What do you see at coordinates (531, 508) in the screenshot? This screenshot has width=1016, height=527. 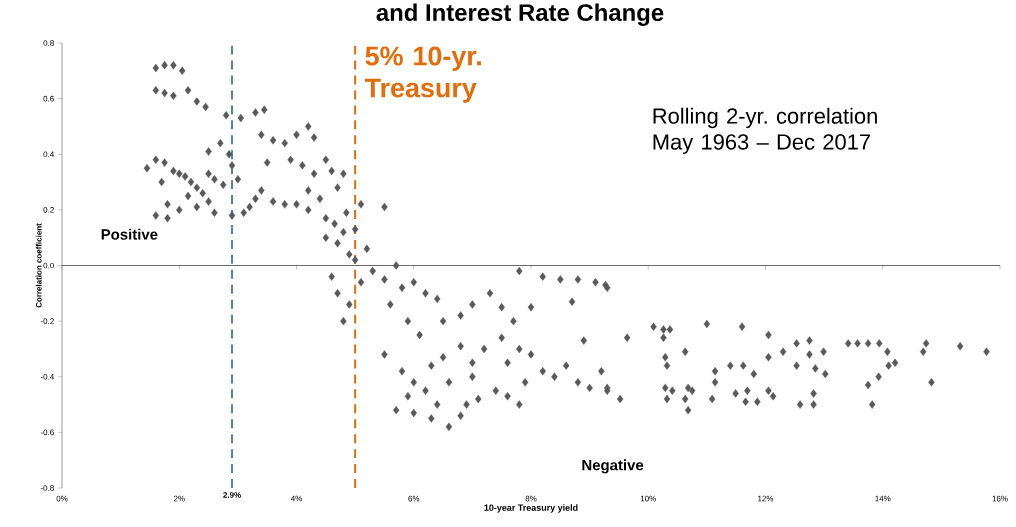 I see `x-axis-title: 10-year Treasury yield` at bounding box center [531, 508].